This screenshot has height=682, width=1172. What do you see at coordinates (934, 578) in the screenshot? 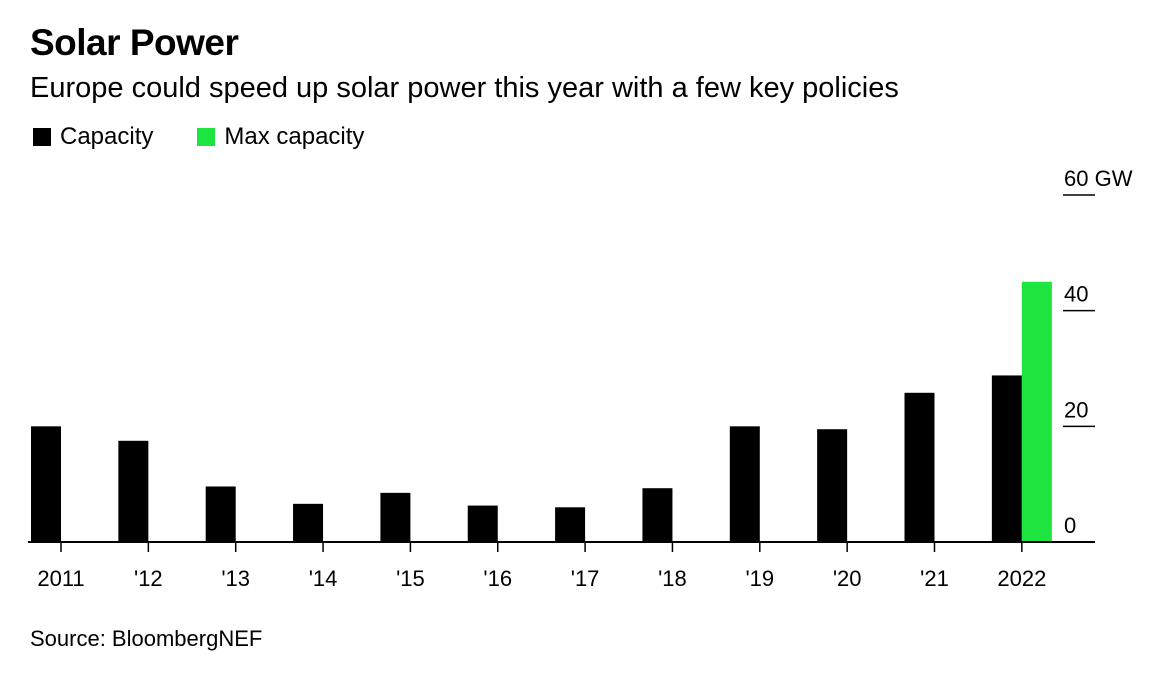
I see `x-tick-label-10: '21` at bounding box center [934, 578].